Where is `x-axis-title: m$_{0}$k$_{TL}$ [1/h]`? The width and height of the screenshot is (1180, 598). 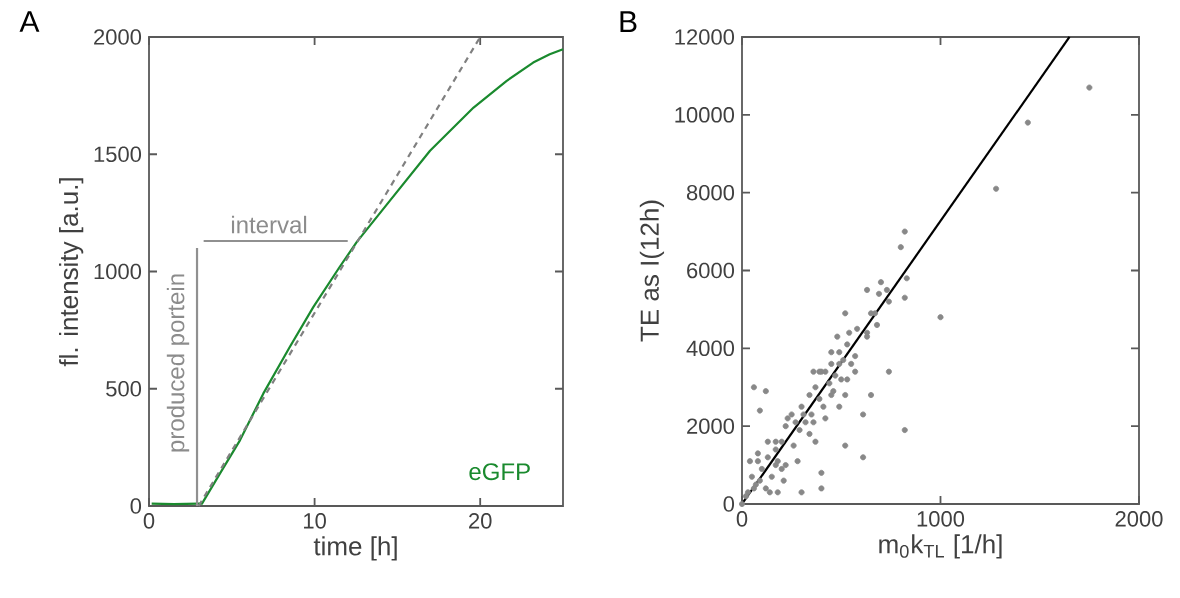 x-axis-title: m$_{0}$k$_{TL}$ [1/h] is located at coordinates (940, 546).